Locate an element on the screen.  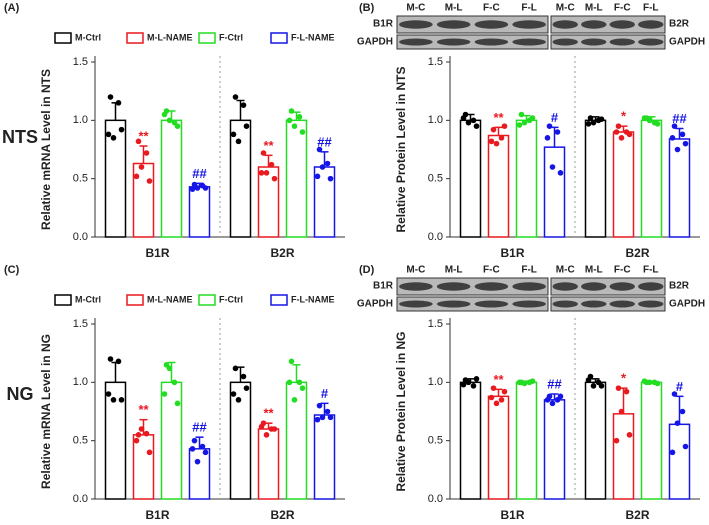
legend-label: M-Ctrl is located at coordinates (88, 37).